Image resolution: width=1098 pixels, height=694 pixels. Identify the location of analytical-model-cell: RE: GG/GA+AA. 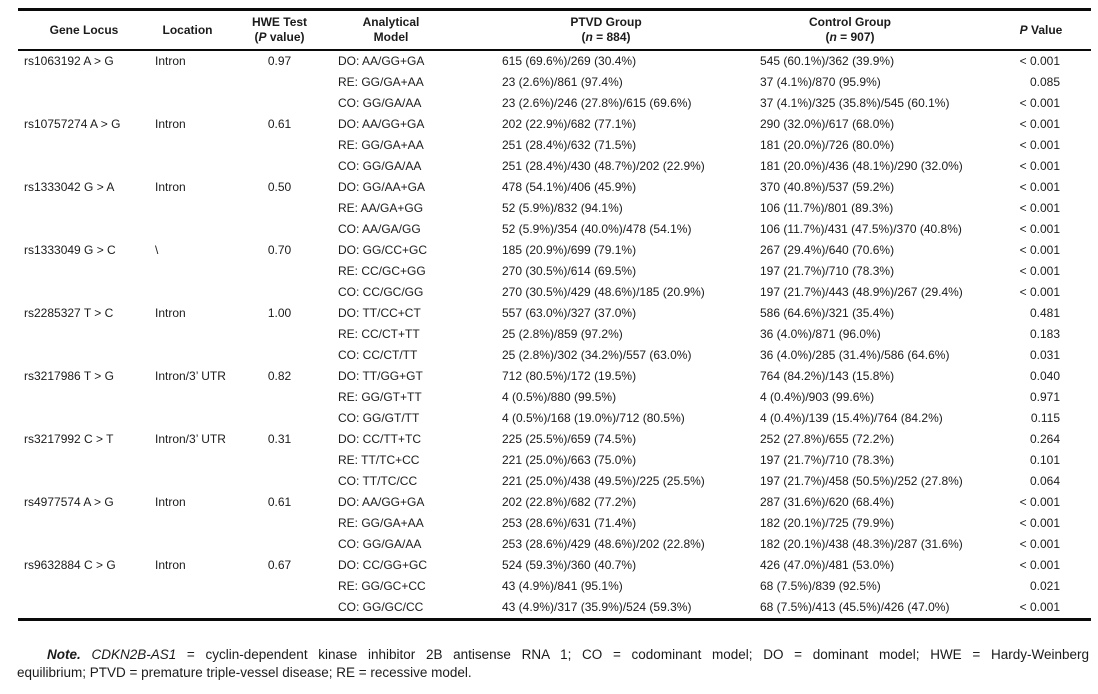
(381, 145).